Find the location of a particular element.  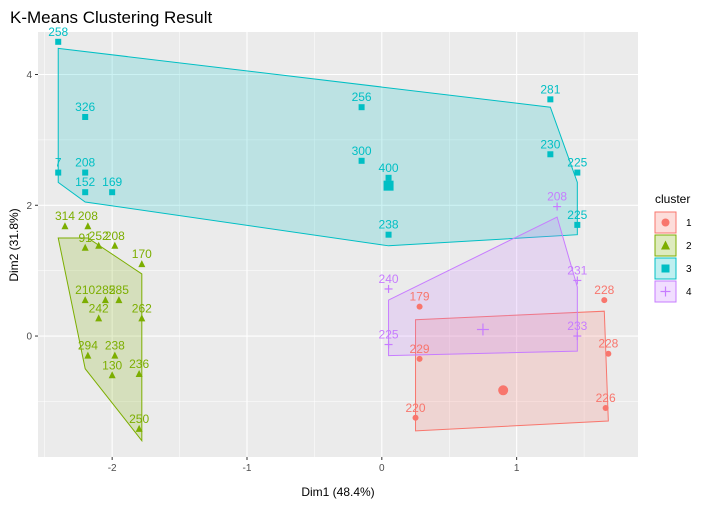

legend-label-4: 4 is located at coordinates (689, 292).